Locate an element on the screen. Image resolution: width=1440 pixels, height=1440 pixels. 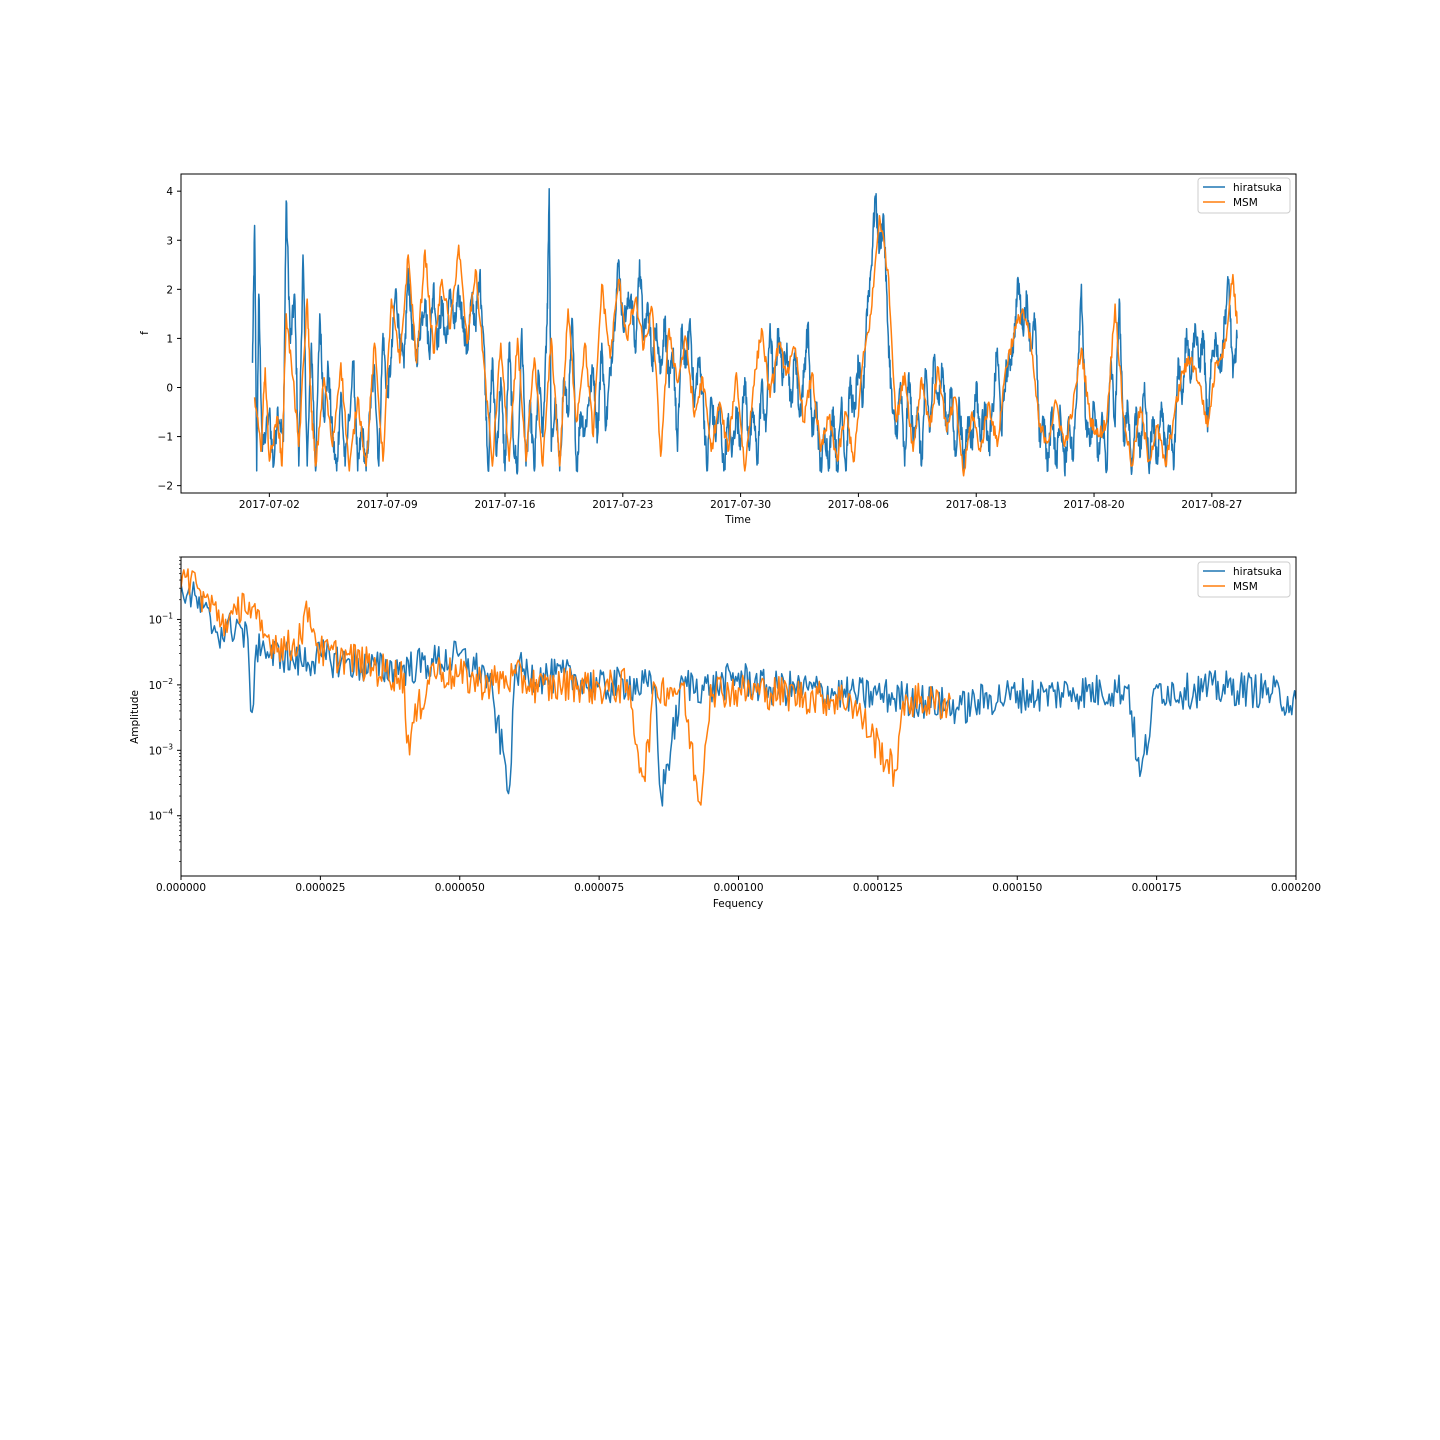
spectrum-y-tick-label: 10⁻⁴ is located at coordinates (161, 815).